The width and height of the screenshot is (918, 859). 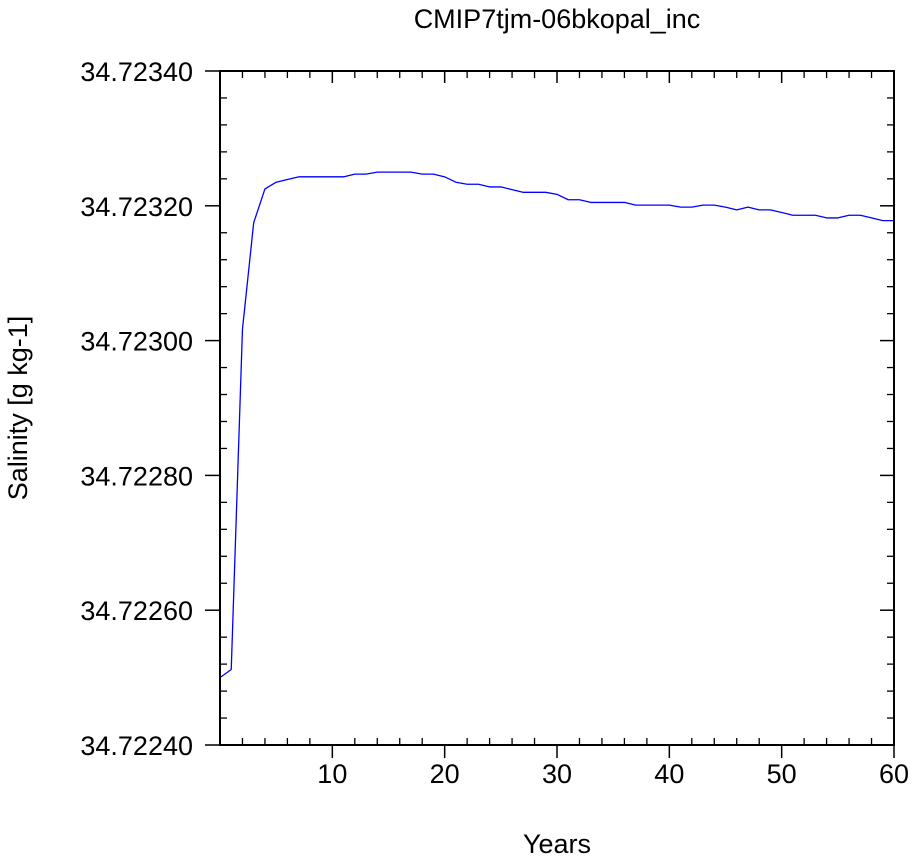 What do you see at coordinates (136, 72) in the screenshot?
I see `y-tick-label: 34.72340` at bounding box center [136, 72].